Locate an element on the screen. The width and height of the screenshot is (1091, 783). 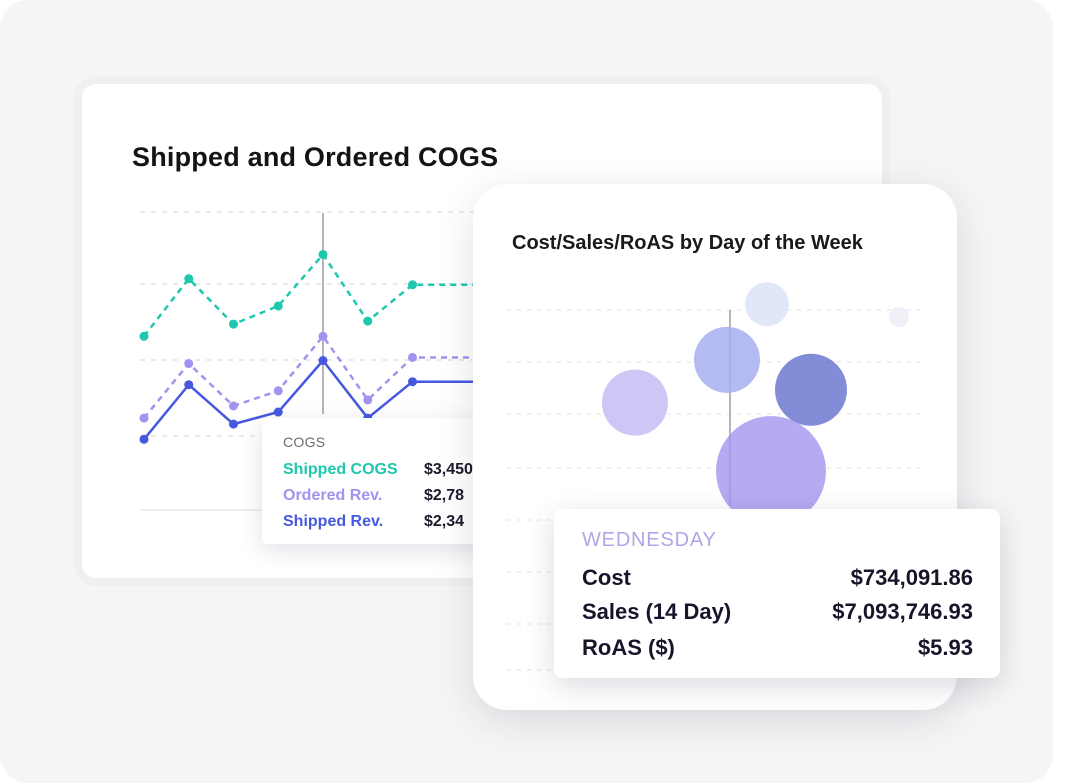
wednesday-row-label: Sales (14 Day) is located at coordinates (657, 611).